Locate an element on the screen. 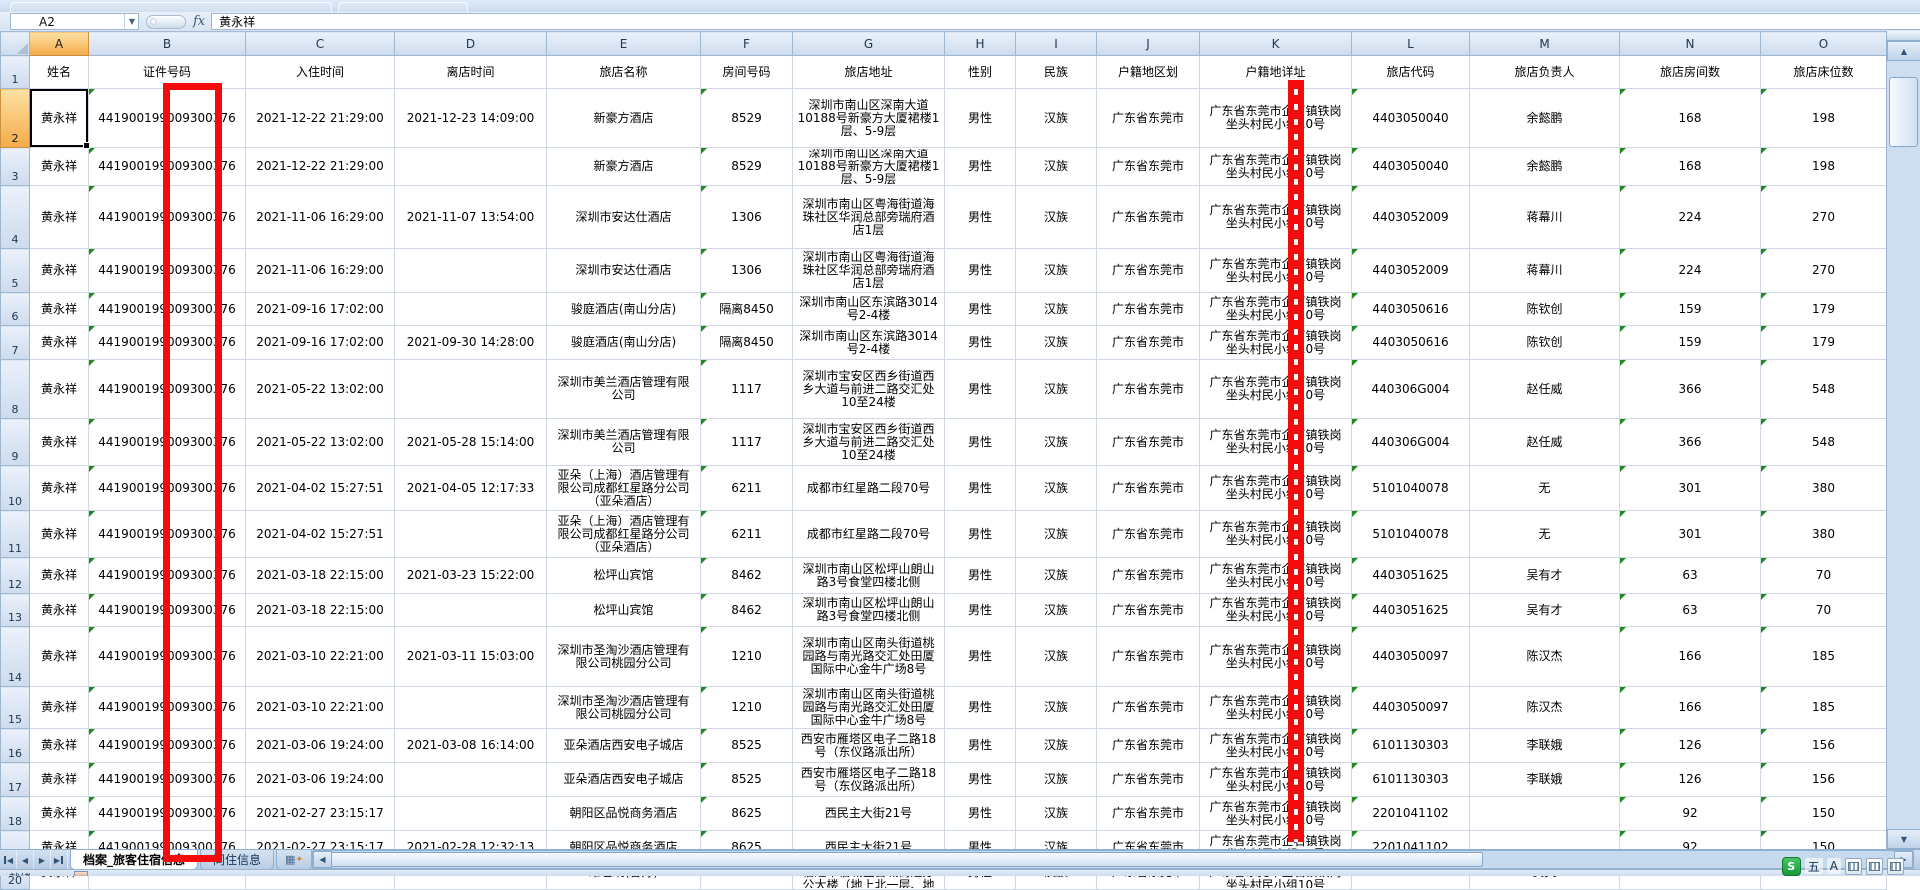  cell-J1: 户籍地区划 is located at coordinates (1148, 72).